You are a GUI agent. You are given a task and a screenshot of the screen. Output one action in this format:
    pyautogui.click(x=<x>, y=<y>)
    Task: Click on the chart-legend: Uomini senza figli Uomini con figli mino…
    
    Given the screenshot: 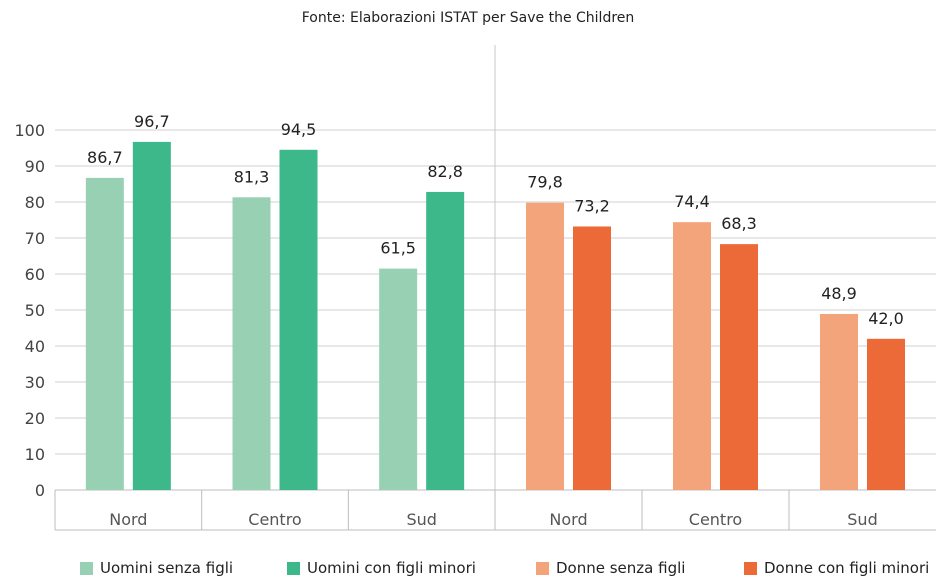 What is the action you would take?
    pyautogui.click(x=468, y=569)
    